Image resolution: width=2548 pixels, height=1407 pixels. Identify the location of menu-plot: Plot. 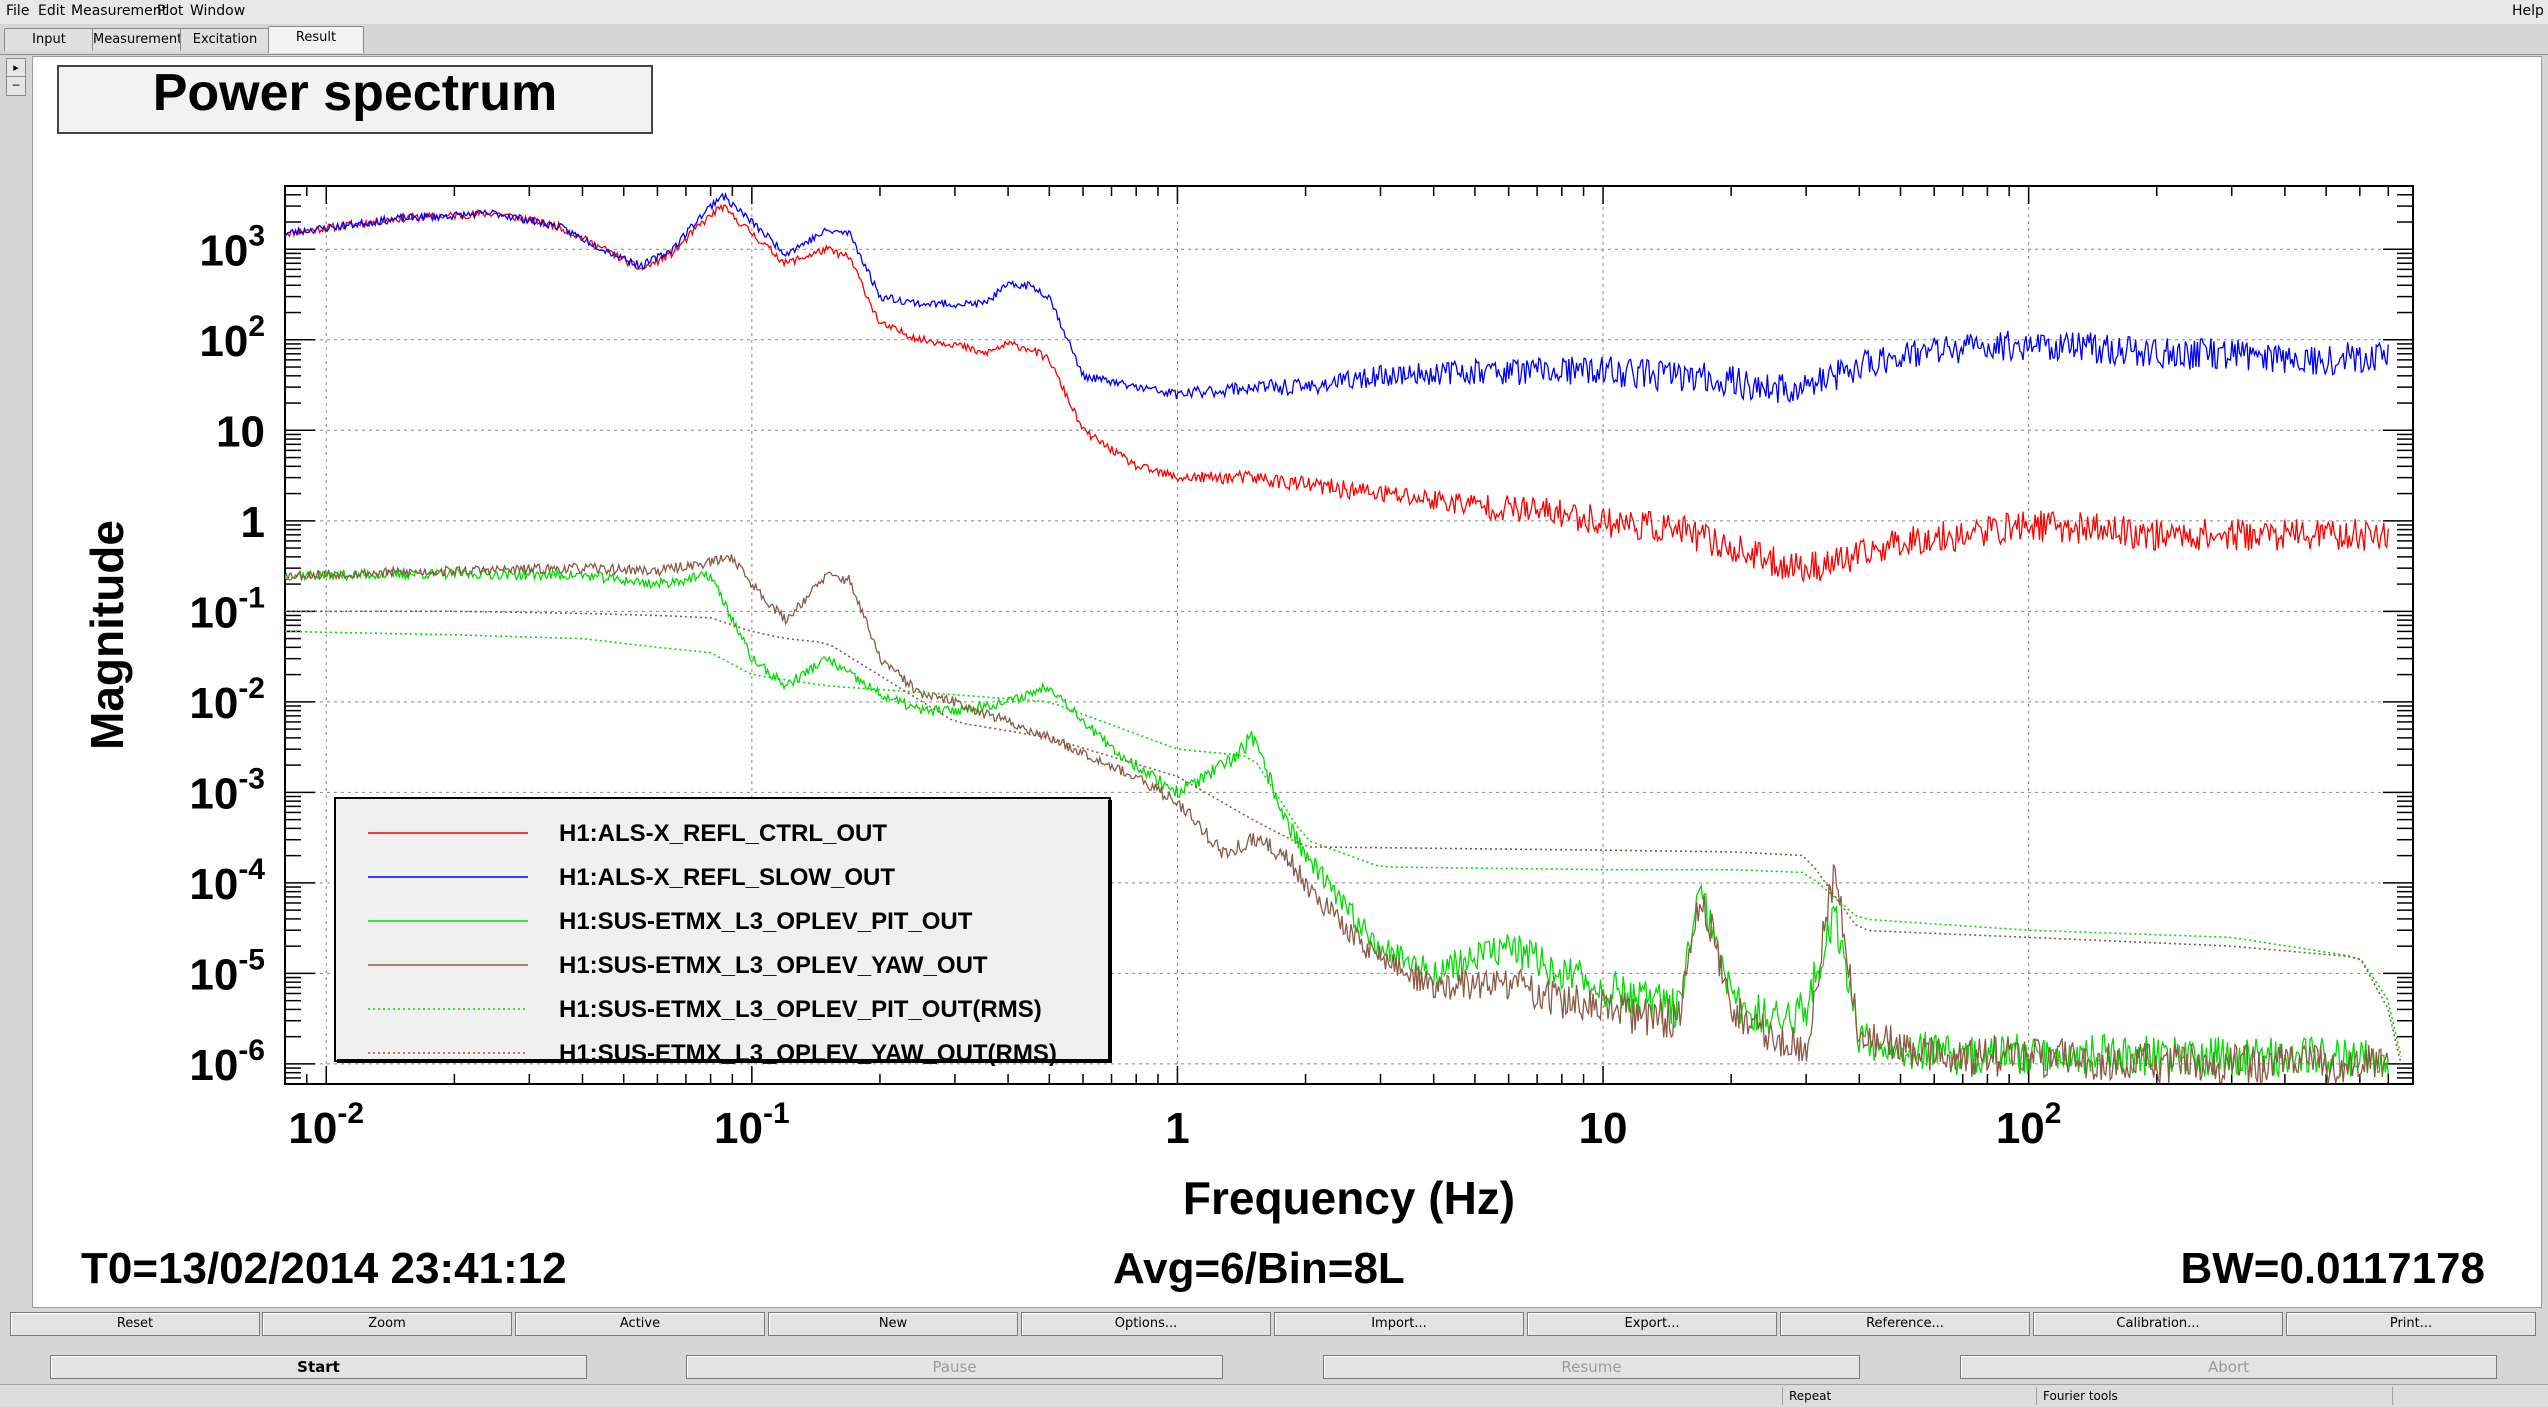
(170, 11).